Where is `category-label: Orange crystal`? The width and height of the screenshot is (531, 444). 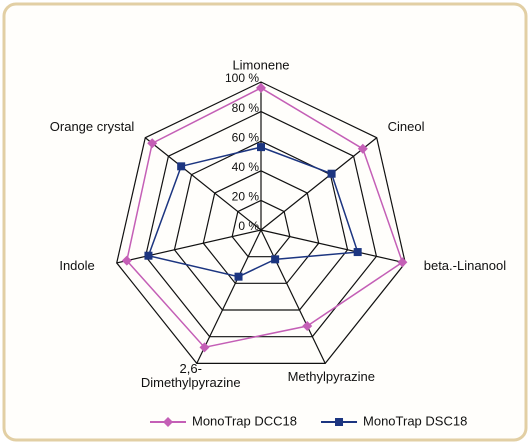
category-label: Orange crystal is located at coordinates (92, 126).